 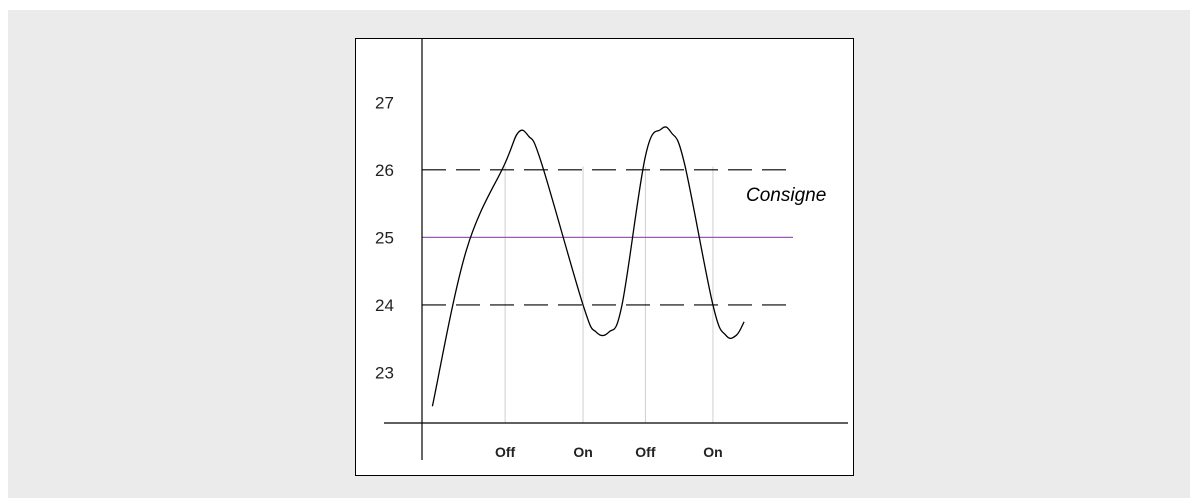 I want to click on y-tick-label-25: 25, so click(x=384, y=237).